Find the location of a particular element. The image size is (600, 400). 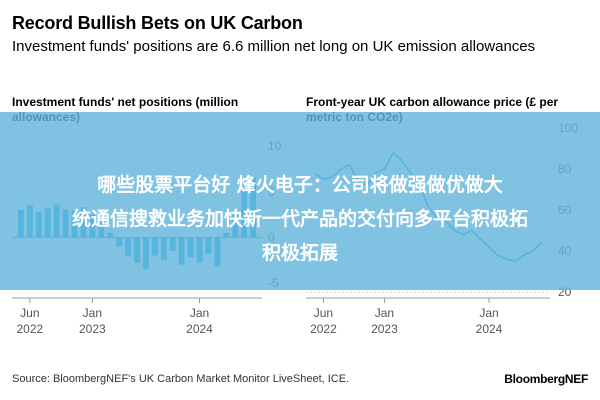

overlay-line-1: 哪些股票平台好 烽火电子：公司将做强做优做大 is located at coordinates (300, 185).